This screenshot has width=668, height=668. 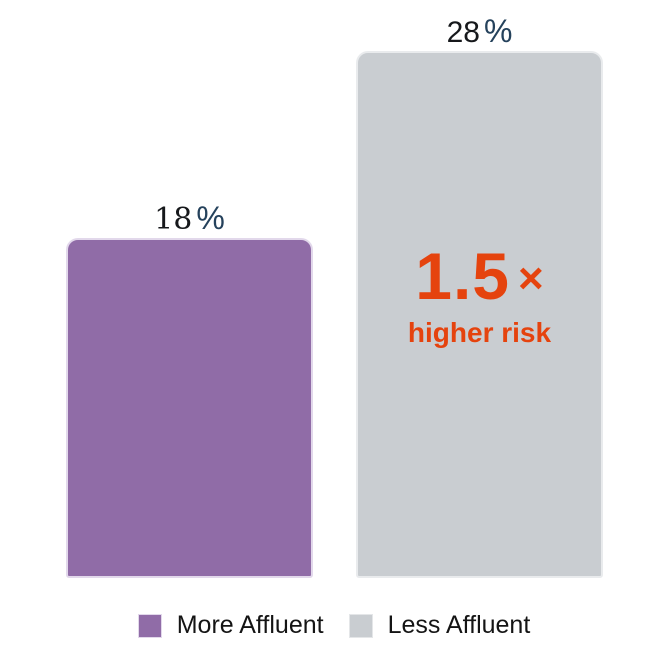 What do you see at coordinates (250, 625) in the screenshot?
I see `legend-label-more-affluent: More Affluent` at bounding box center [250, 625].